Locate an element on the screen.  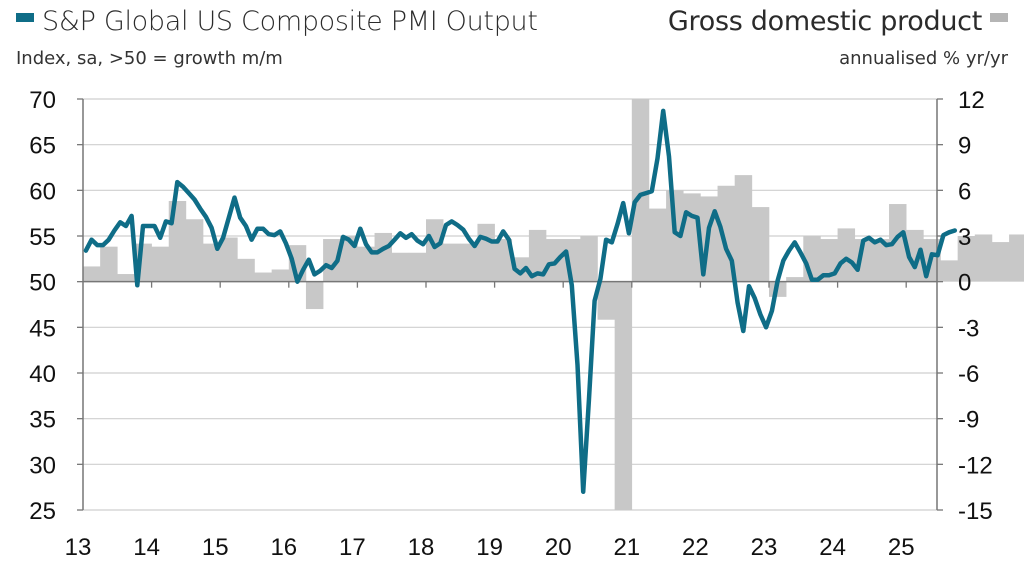
x-axis-tick-label: 21 is located at coordinates (626, 547).